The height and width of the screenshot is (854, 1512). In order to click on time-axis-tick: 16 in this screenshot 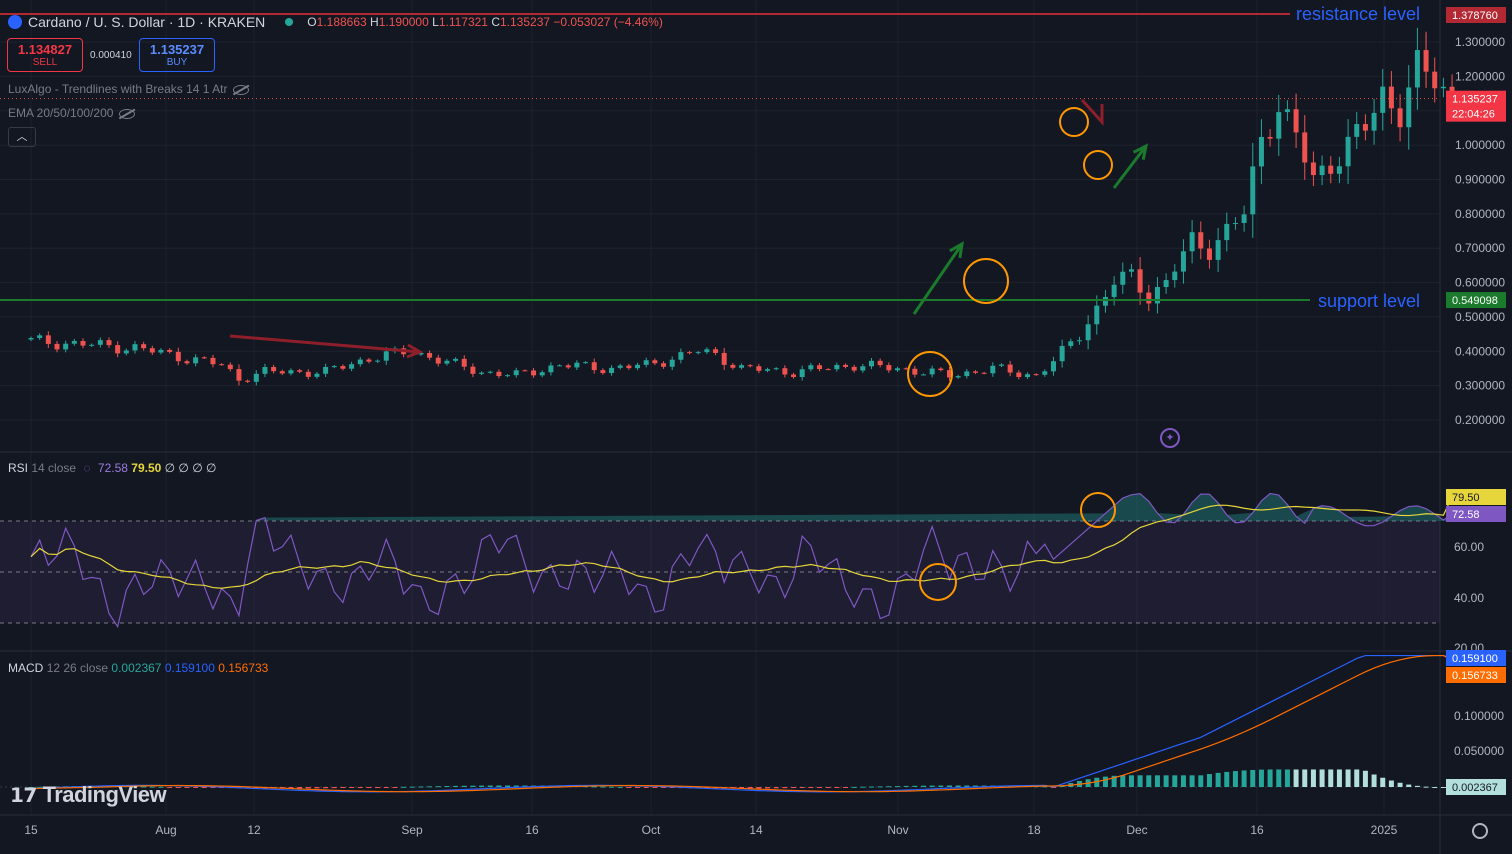, I will do `click(1257, 830)`.